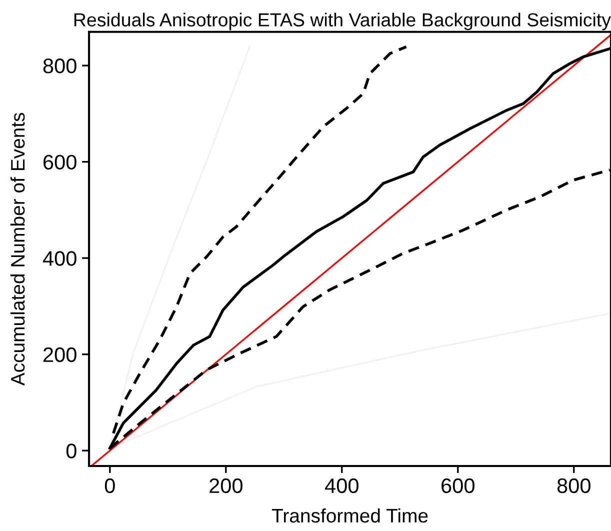 Image resolution: width=611 pixels, height=531 pixels. What do you see at coordinates (458, 486) in the screenshot?
I see `x-tick-label: 600` at bounding box center [458, 486].